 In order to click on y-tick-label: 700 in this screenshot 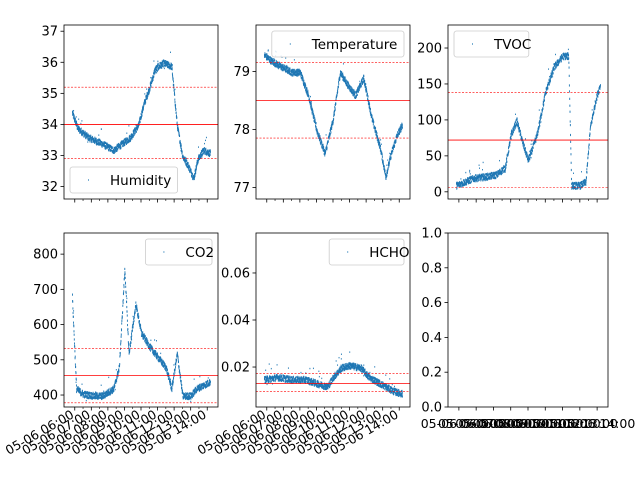, I will do `click(45, 290)`.